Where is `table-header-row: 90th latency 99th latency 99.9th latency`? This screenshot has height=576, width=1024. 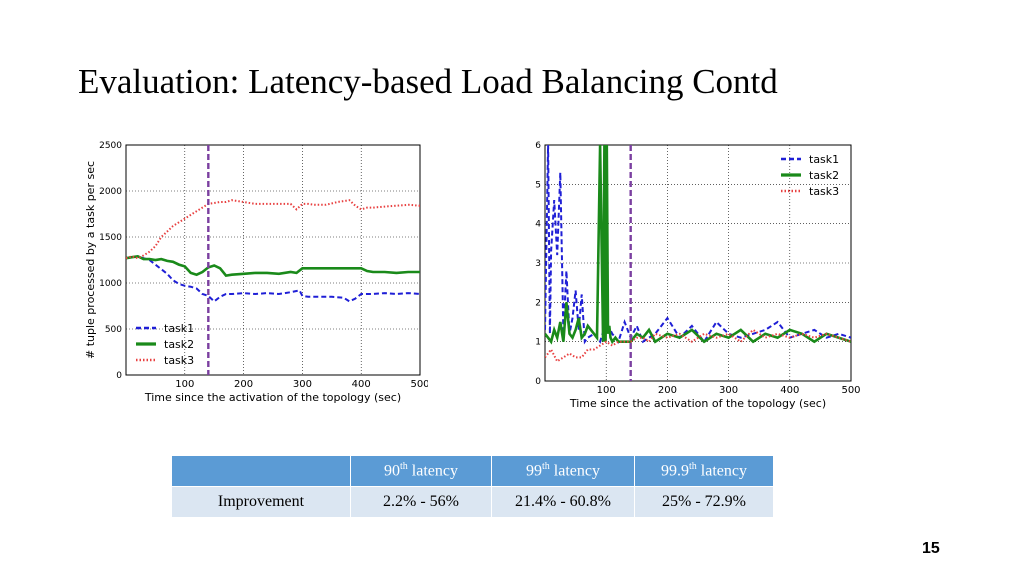
table-header-row: 90th latency 99th latency 99.9th latency is located at coordinates (472, 471).